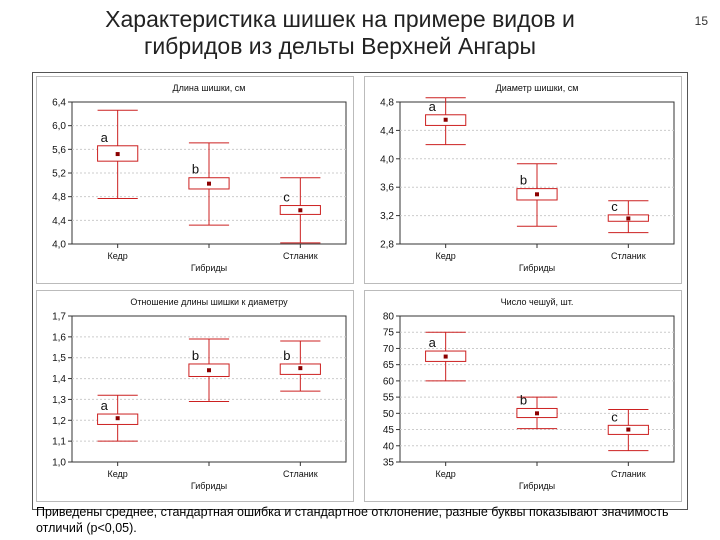 The height and width of the screenshot is (540, 720). I want to click on y-tick-label: 80, so click(389, 317).